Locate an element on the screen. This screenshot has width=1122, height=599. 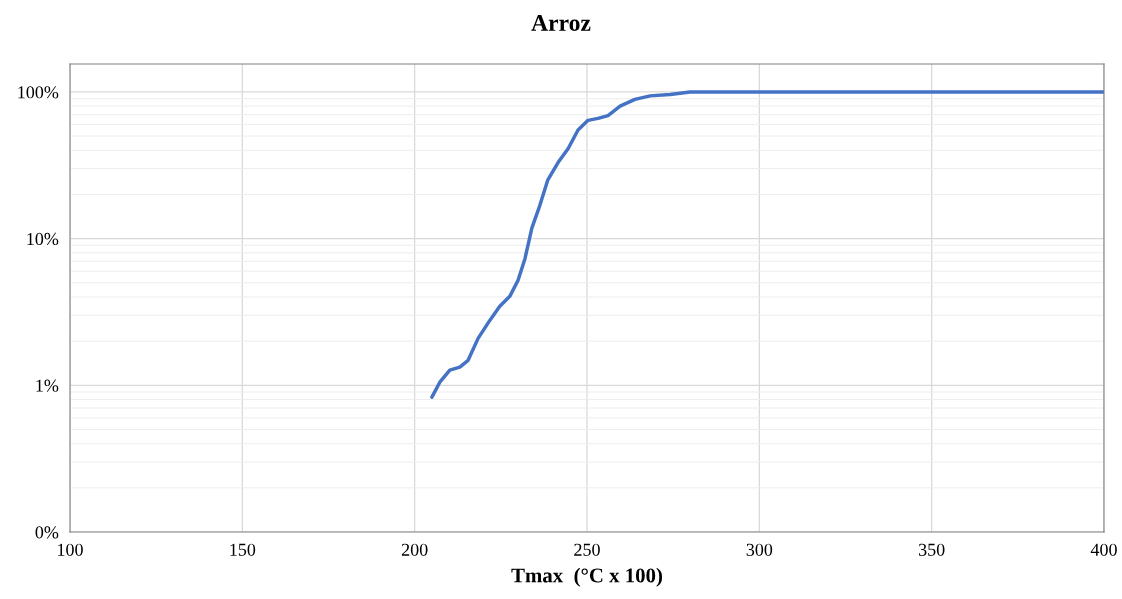
x-tick-label: 150 is located at coordinates (243, 549).